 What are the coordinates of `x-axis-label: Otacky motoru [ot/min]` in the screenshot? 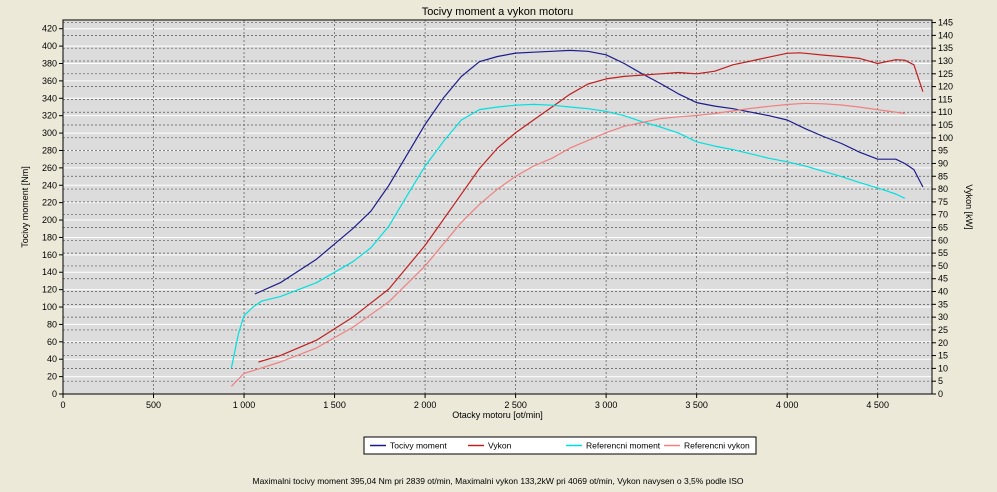 It's located at (497, 415).